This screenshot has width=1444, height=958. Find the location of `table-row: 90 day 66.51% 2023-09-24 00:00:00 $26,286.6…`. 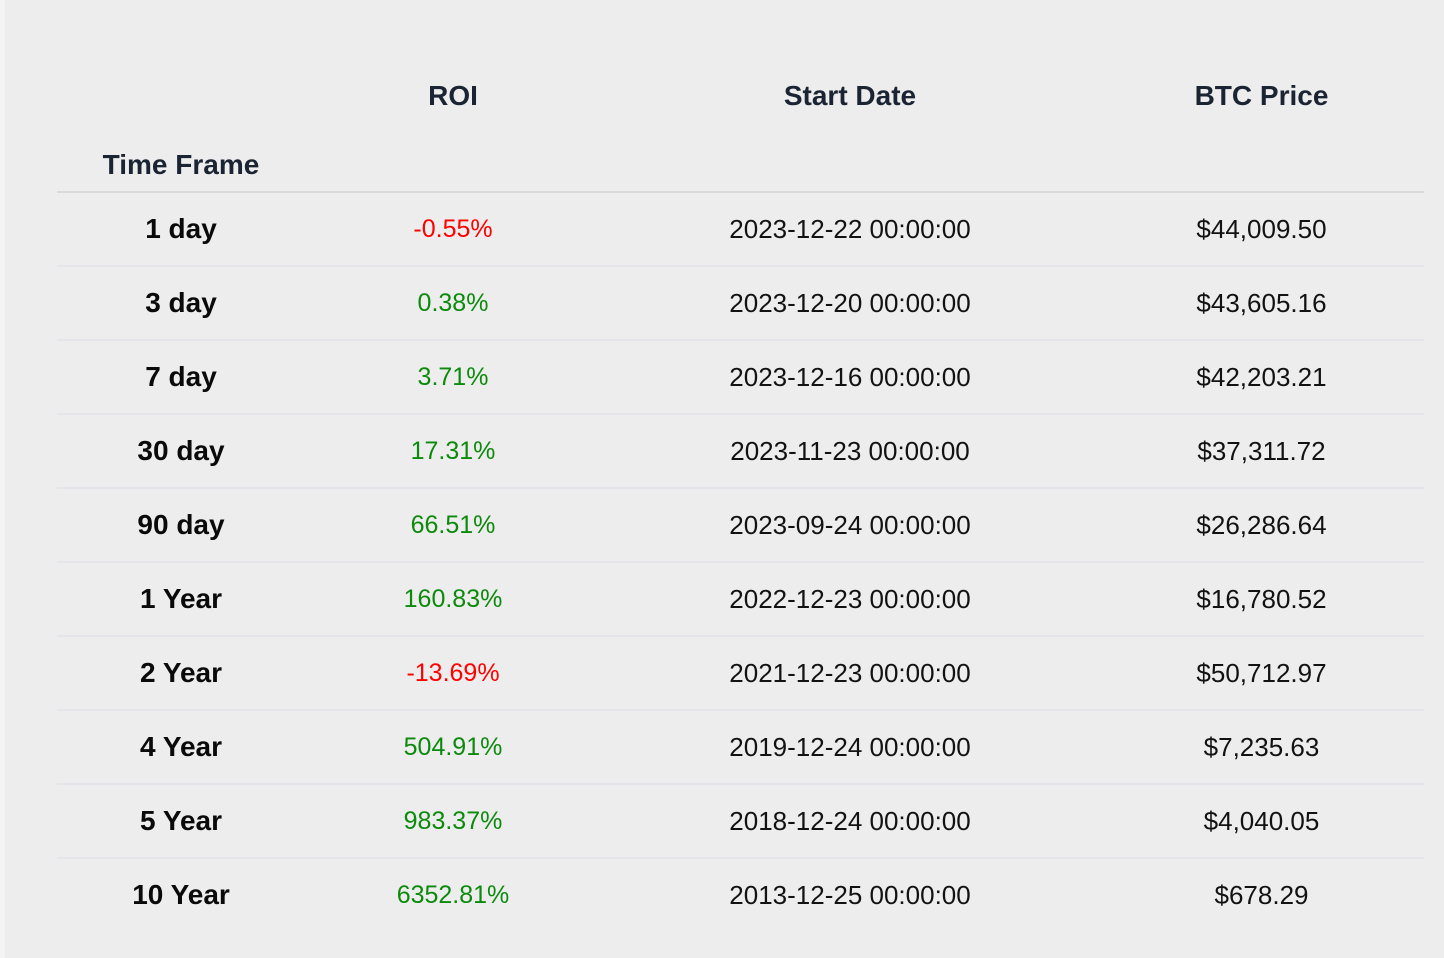

table-row: 90 day 66.51% 2023-09-24 00:00:00 $26,286.6… is located at coordinates (740, 525).